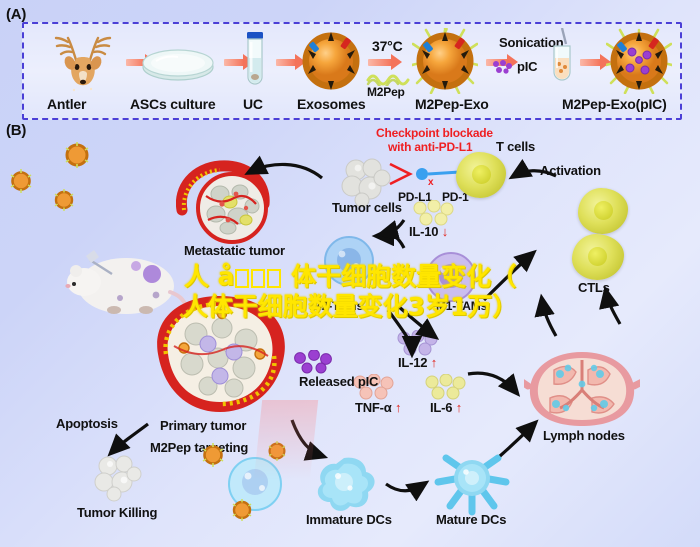  I want to click on panel-a-step-label-uc: UC, so click(253, 104).